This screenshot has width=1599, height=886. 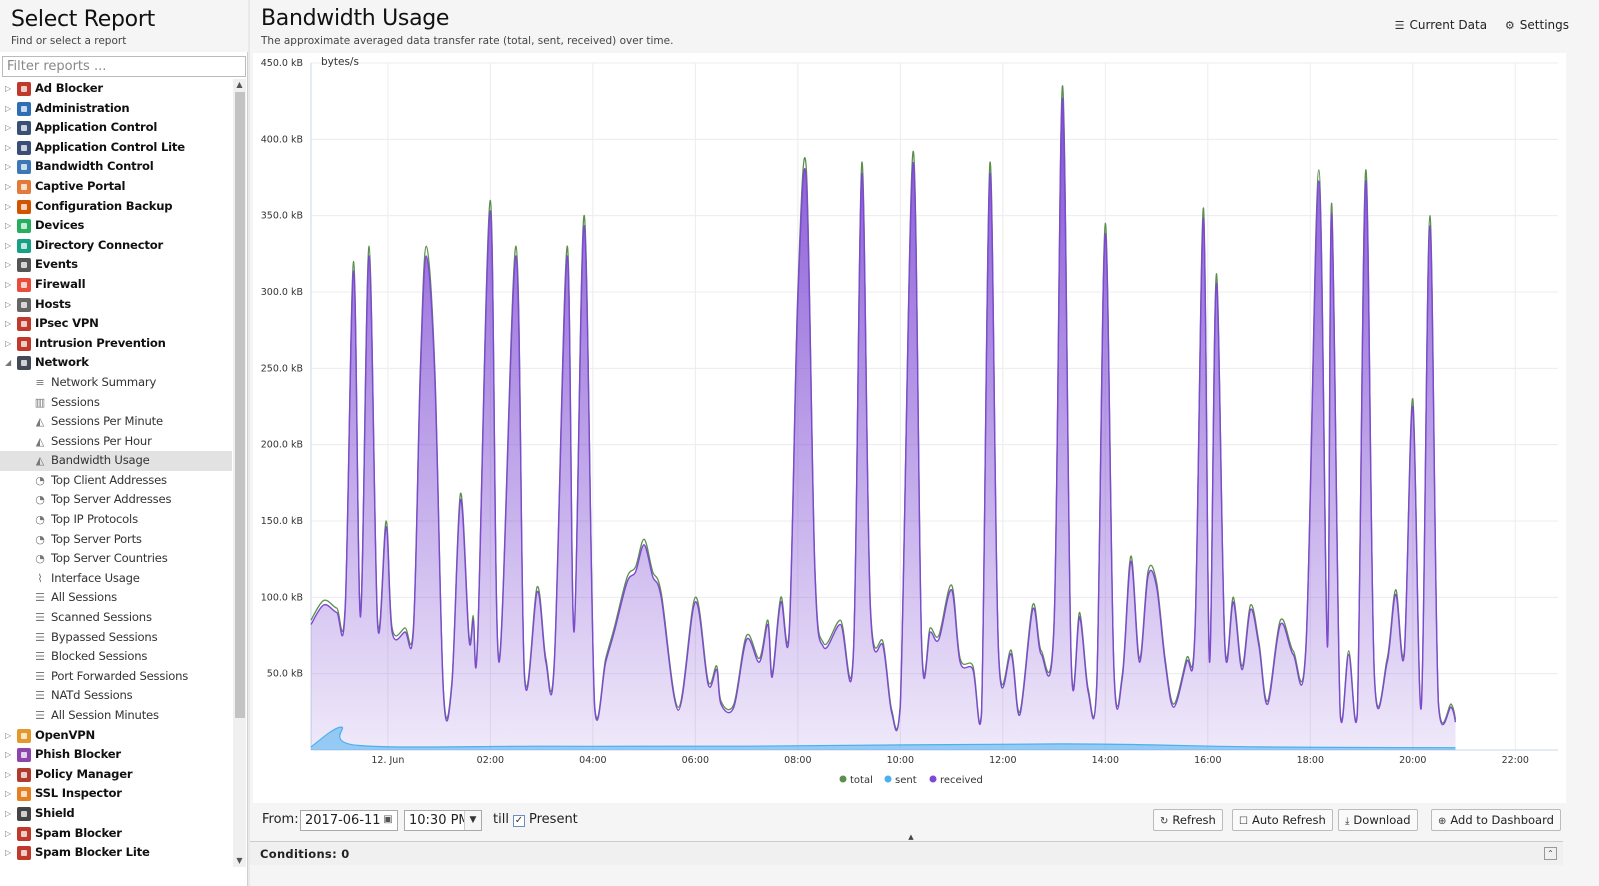 What do you see at coordinates (78, 832) in the screenshot?
I see `tree-category-label: Spam Blocker` at bounding box center [78, 832].